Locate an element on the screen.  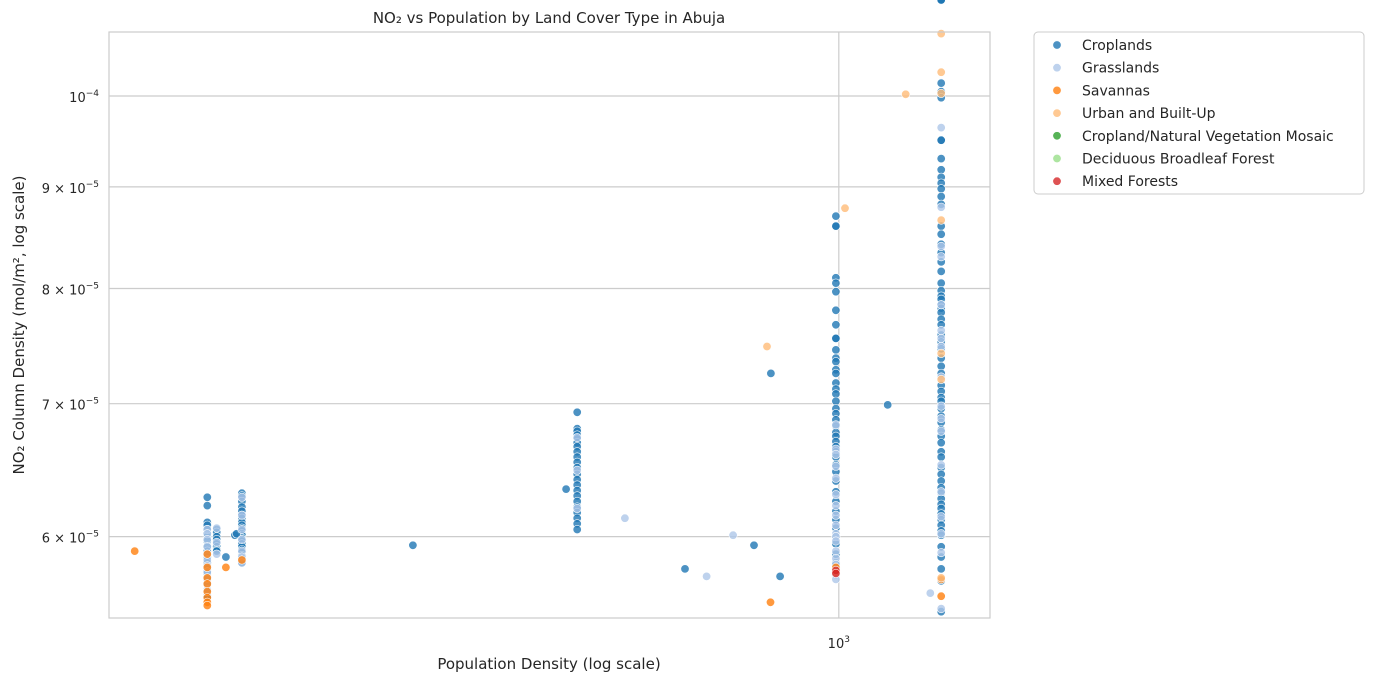
legend-label: Croplands is located at coordinates (1117, 46).